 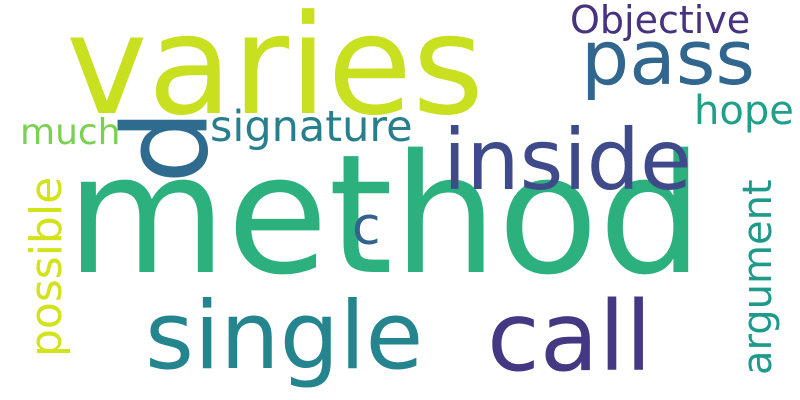 I want to click on word-call: call, so click(x=569, y=337).